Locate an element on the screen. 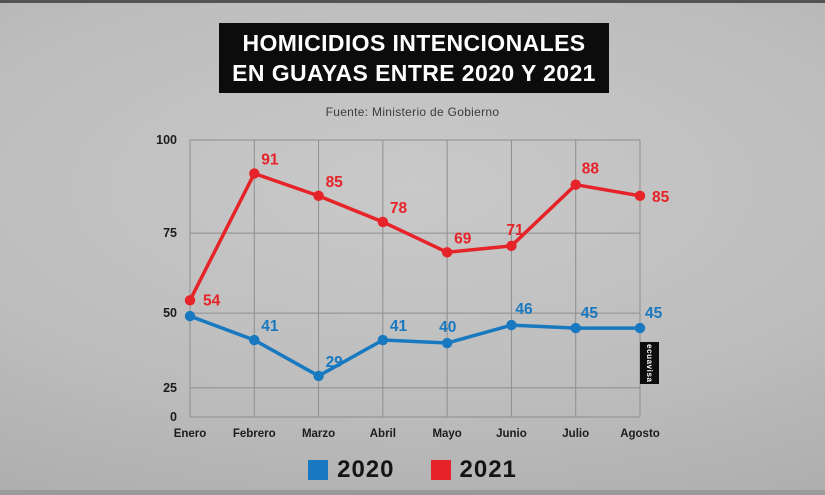 This screenshot has width=825, height=495. data-label-2020-marzo: 29 is located at coordinates (335, 362).